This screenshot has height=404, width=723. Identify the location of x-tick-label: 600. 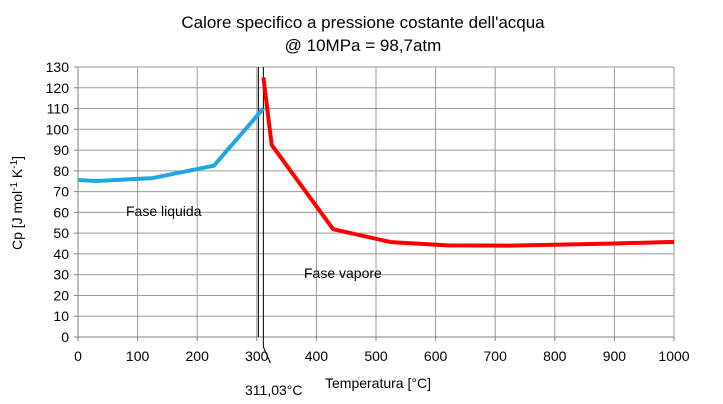
(436, 356).